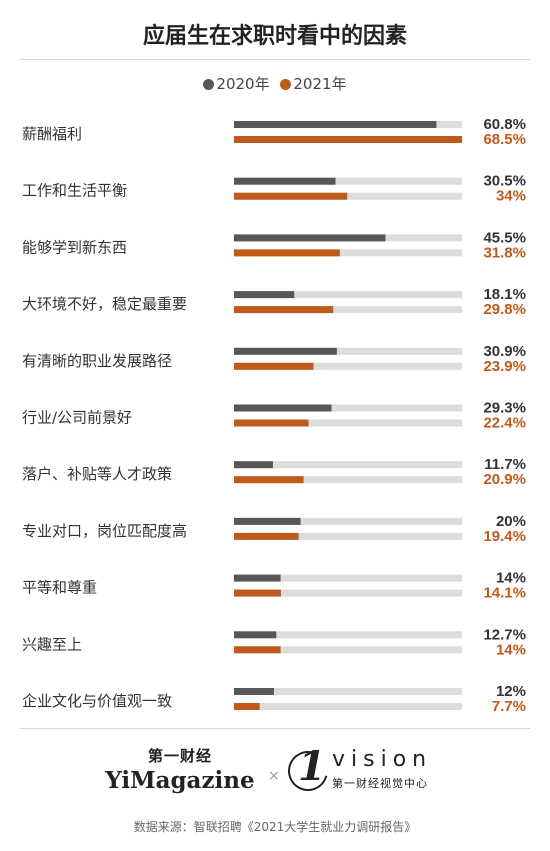  I want to click on value-label-2021: 19.4%, so click(504, 536).